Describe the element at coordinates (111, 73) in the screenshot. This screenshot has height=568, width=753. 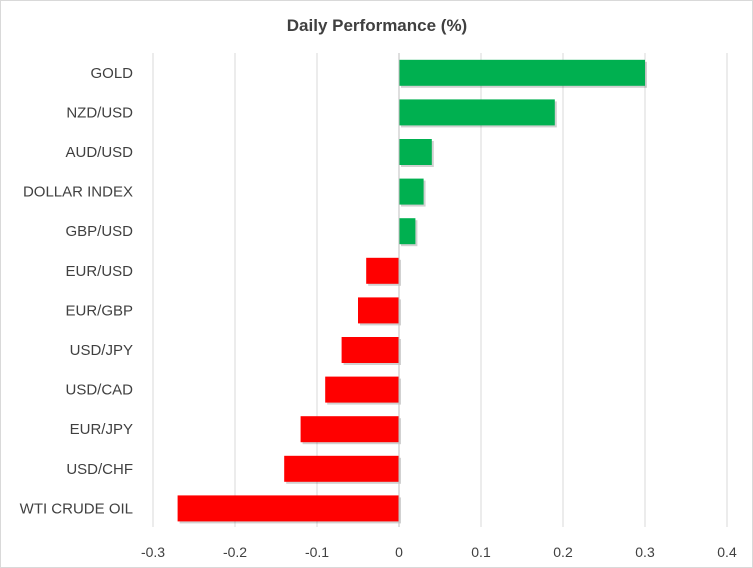
I see `category-label: GOLD` at that location.